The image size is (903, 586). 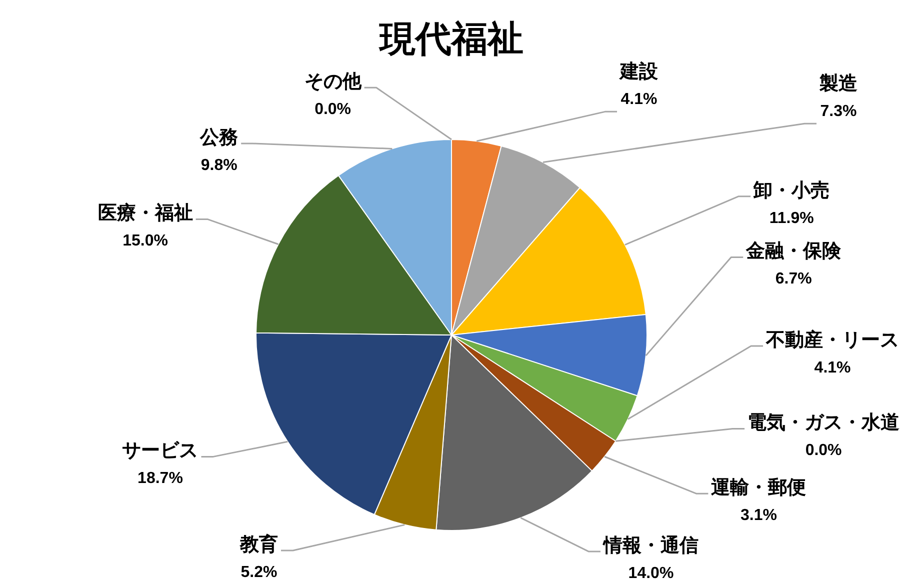 I want to click on data-label: 11.9%, so click(x=791, y=218).